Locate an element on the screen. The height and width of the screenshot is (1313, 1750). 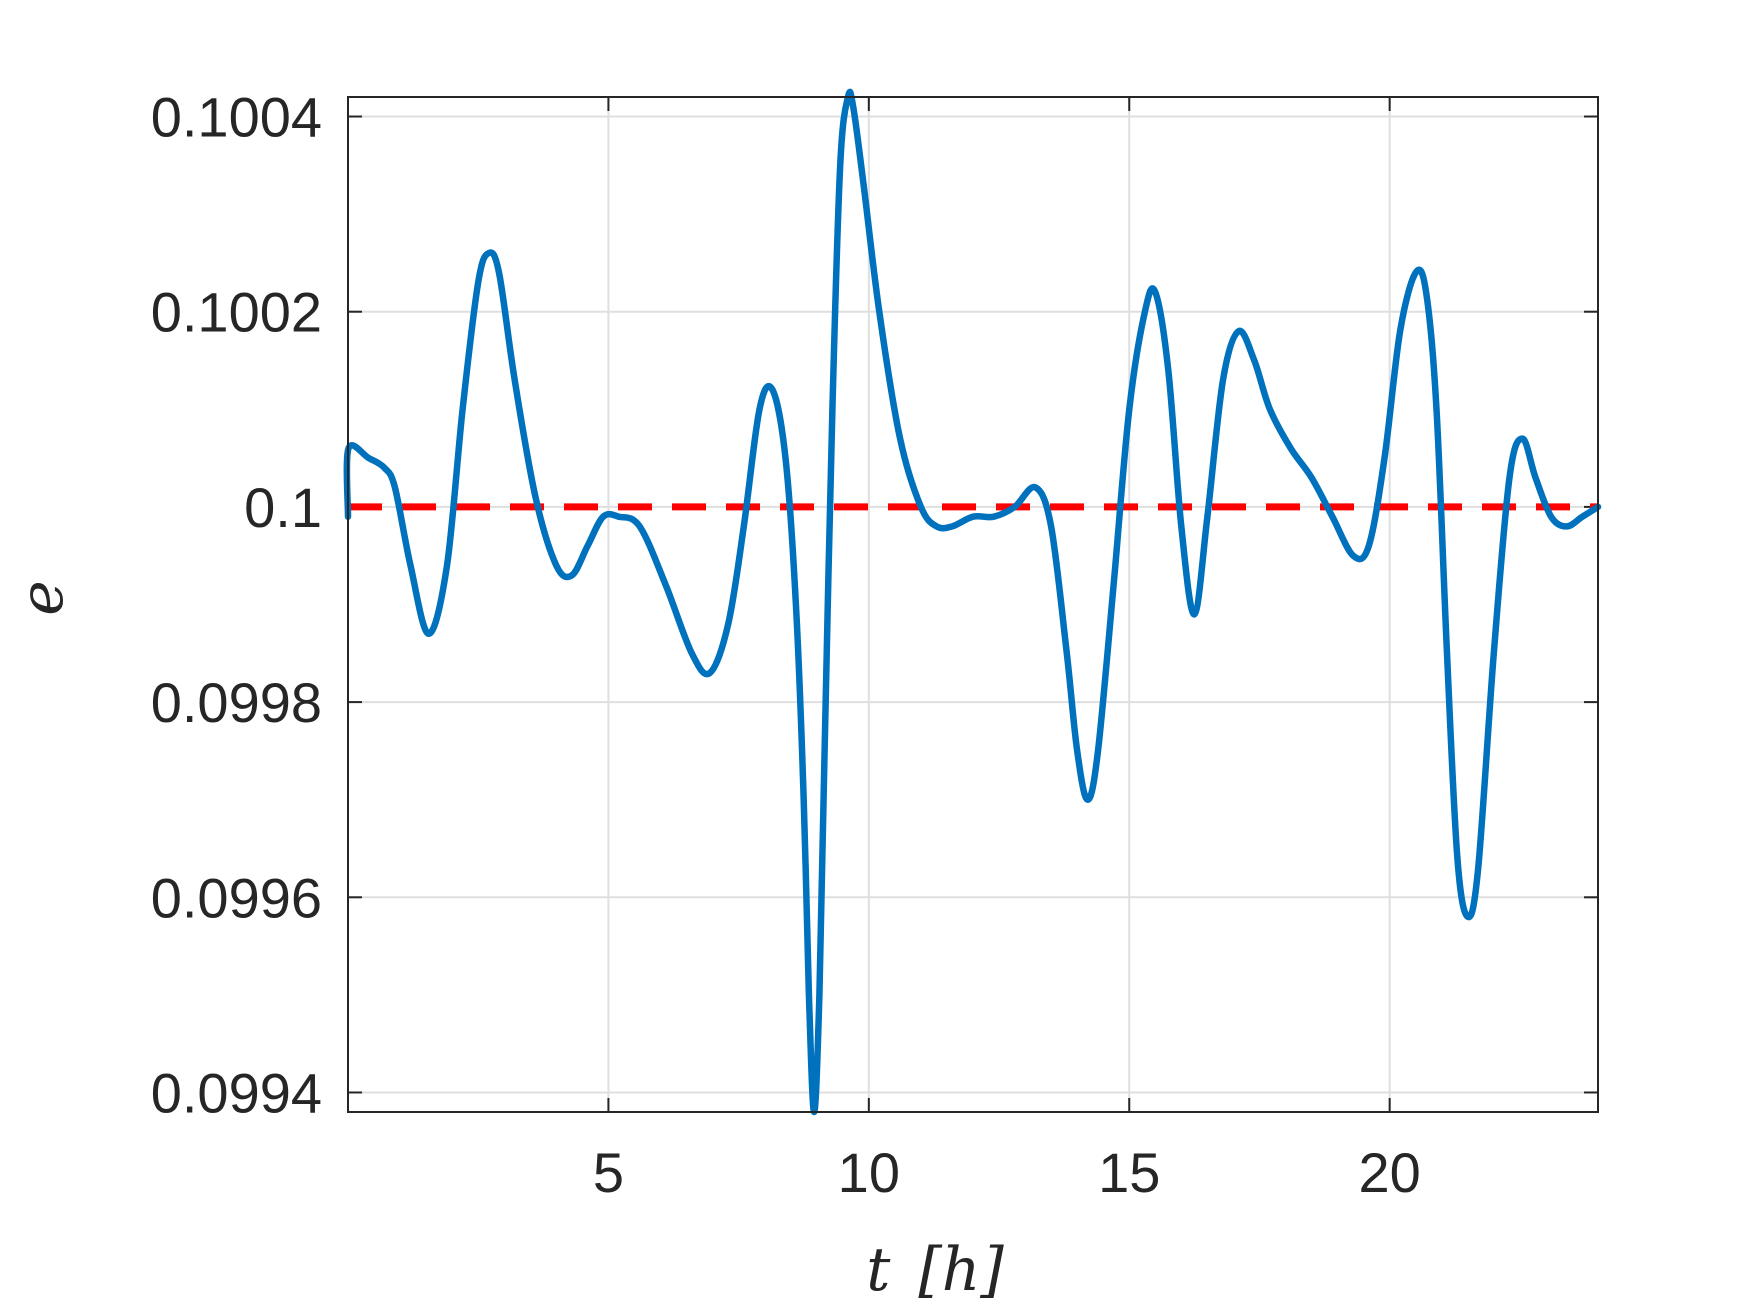
y-tick-label: 0.0996 is located at coordinates (236, 897).